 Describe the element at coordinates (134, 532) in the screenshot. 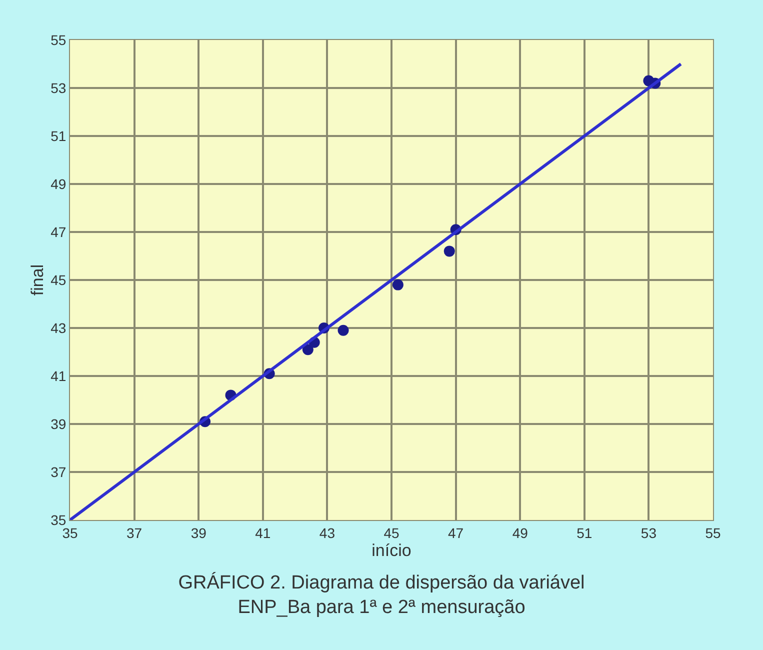

I see `x-tick-label: 37` at that location.